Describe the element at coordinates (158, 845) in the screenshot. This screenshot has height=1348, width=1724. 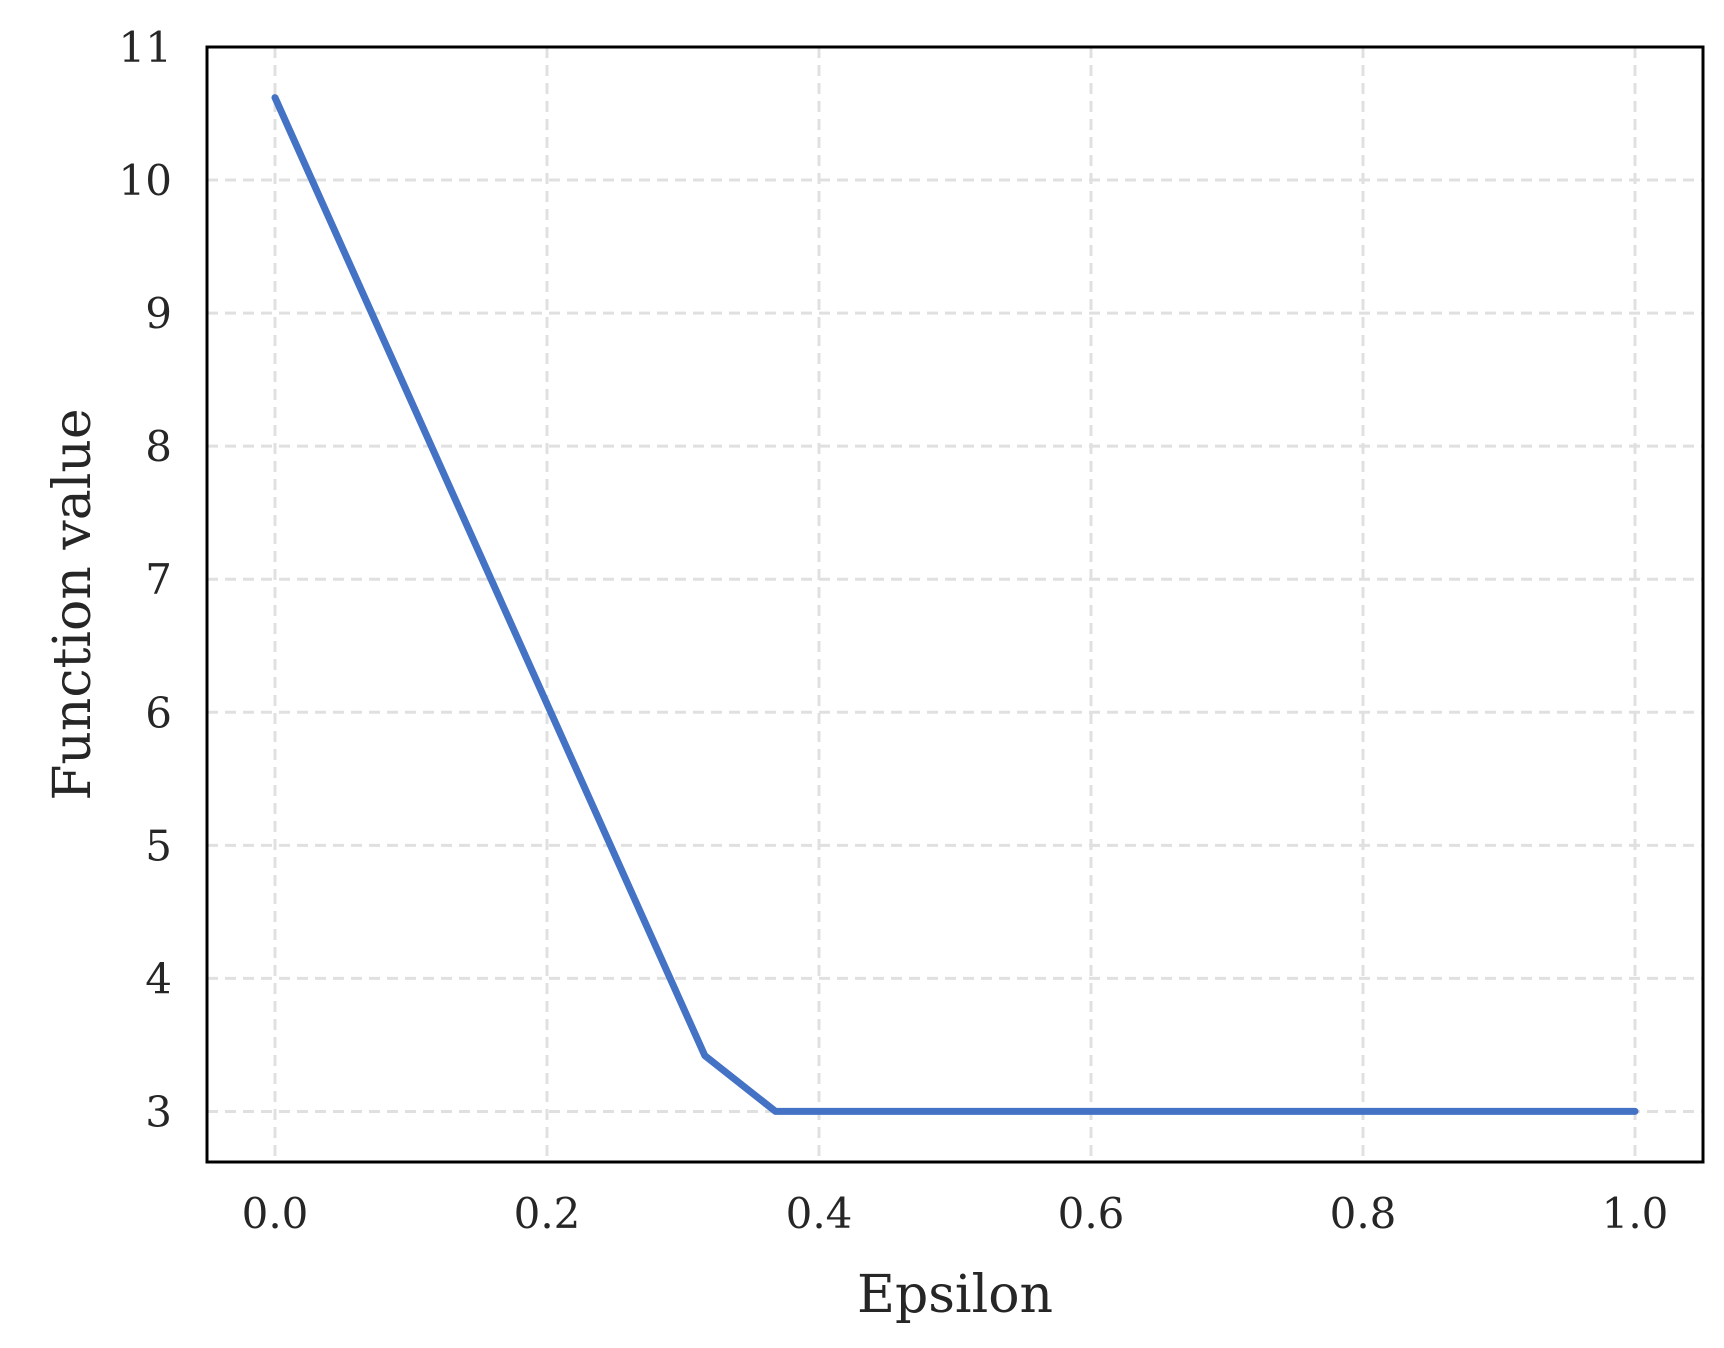
I see `y-tick-label: 5` at that location.